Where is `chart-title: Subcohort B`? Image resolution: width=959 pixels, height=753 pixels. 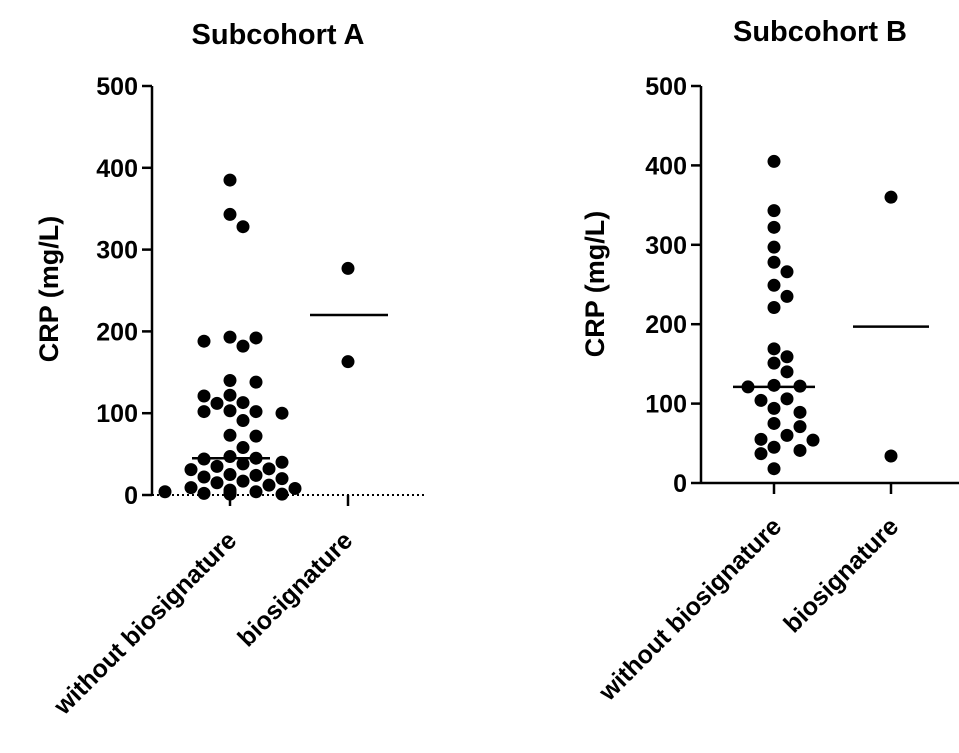
chart-title: Subcohort B is located at coordinates (820, 32).